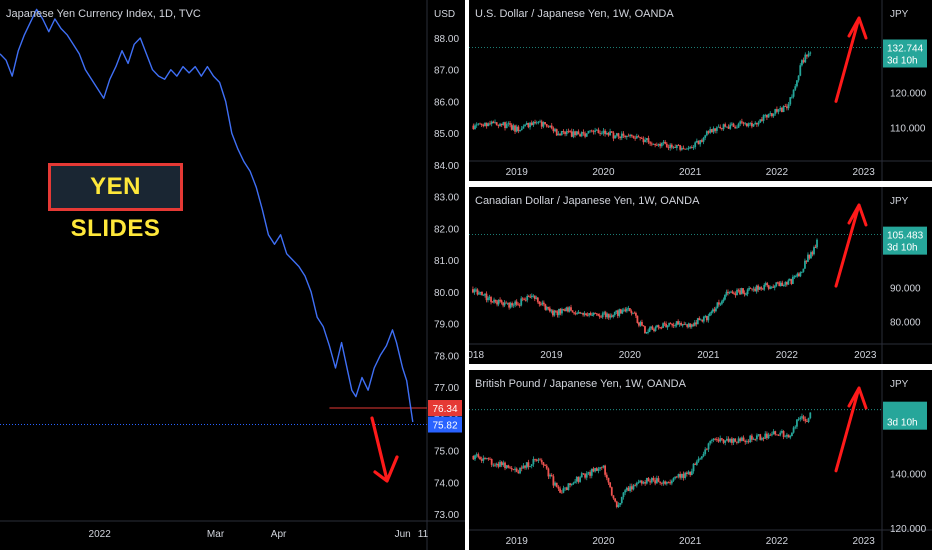  Describe the element at coordinates (905, 236) in the screenshot. I see `price-tag-label: 105.483` at that location.